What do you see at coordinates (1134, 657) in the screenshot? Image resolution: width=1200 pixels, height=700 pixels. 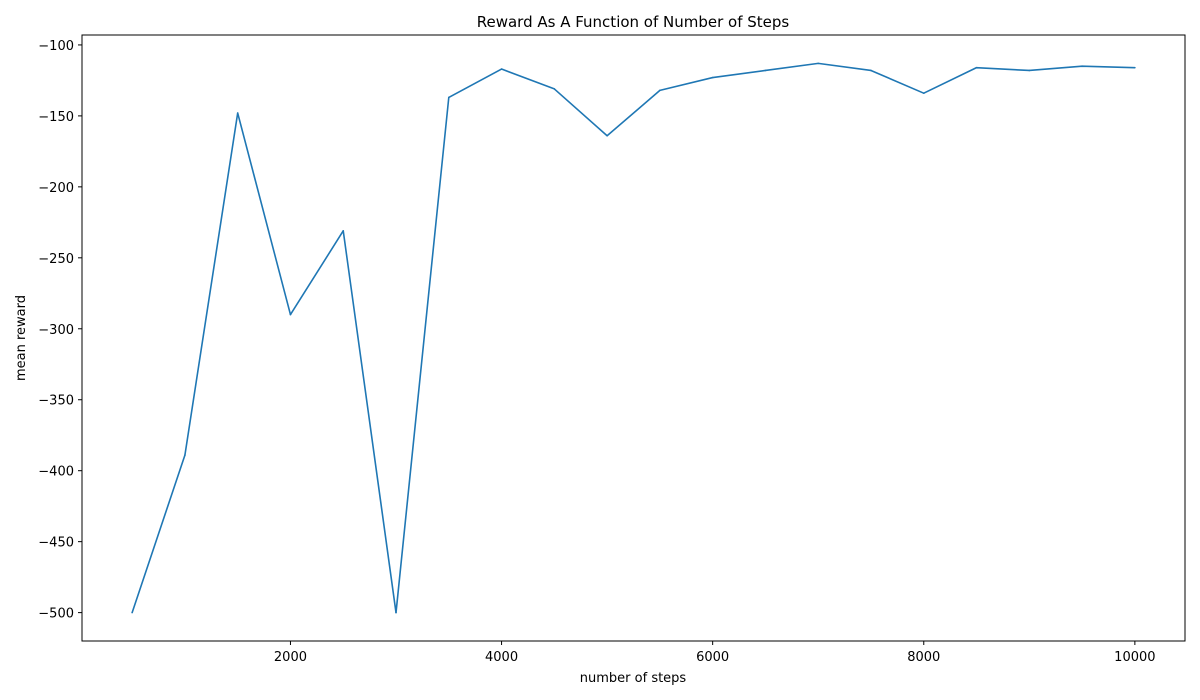 I see `x-tick-label: 10000` at bounding box center [1134, 657].